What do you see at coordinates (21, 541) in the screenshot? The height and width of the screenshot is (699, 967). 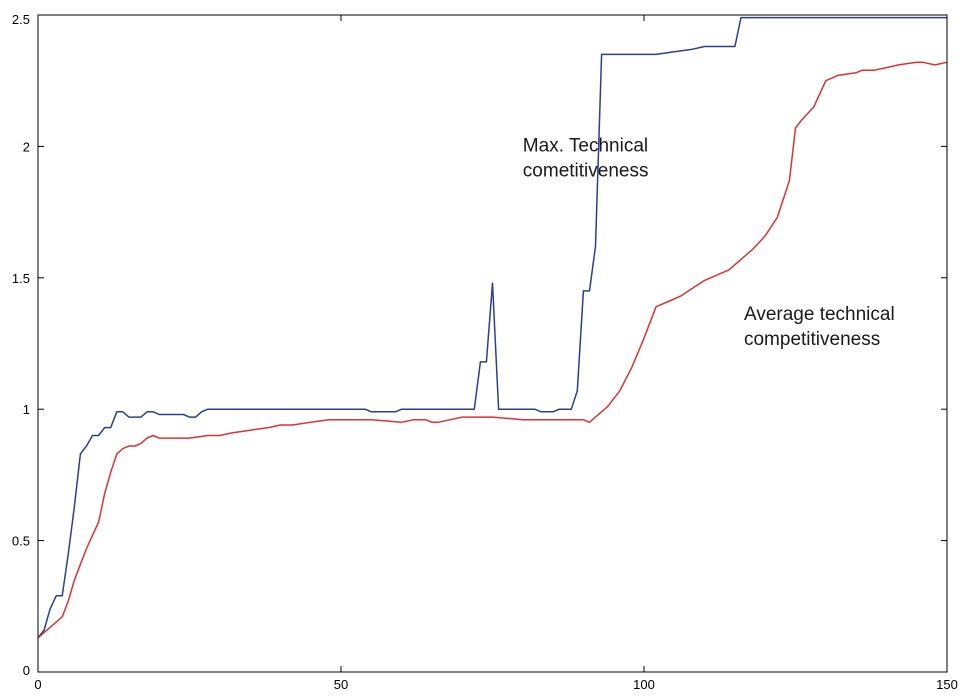 I see `y-tick-label: 0.5` at bounding box center [21, 541].